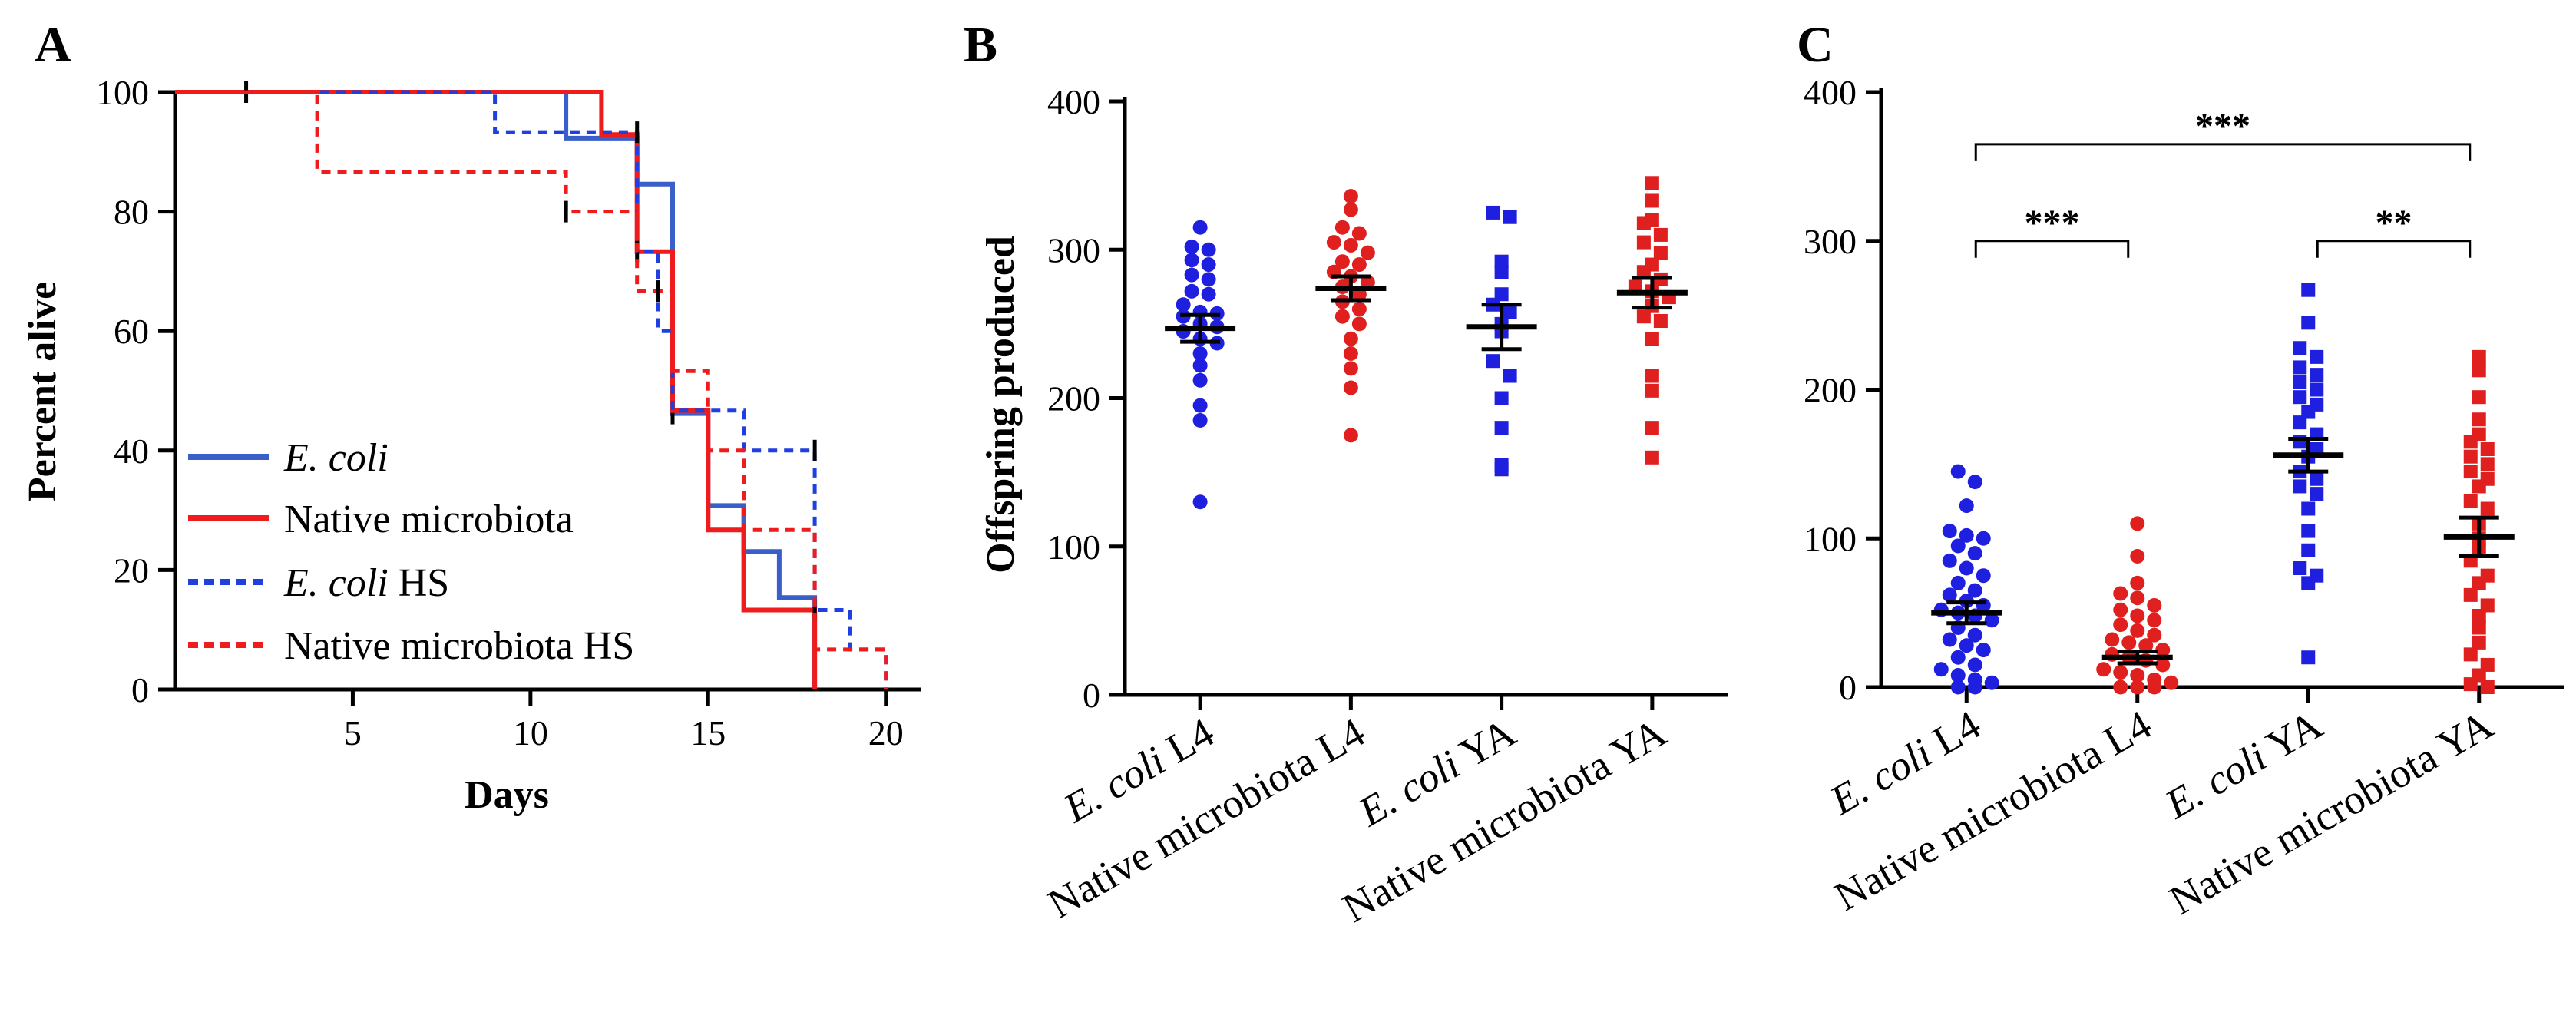 This screenshot has height=1035, width=2576. What do you see at coordinates (1114, 784) in the screenshot?
I see `category-label-italic: E. coli` at bounding box center [1114, 784].